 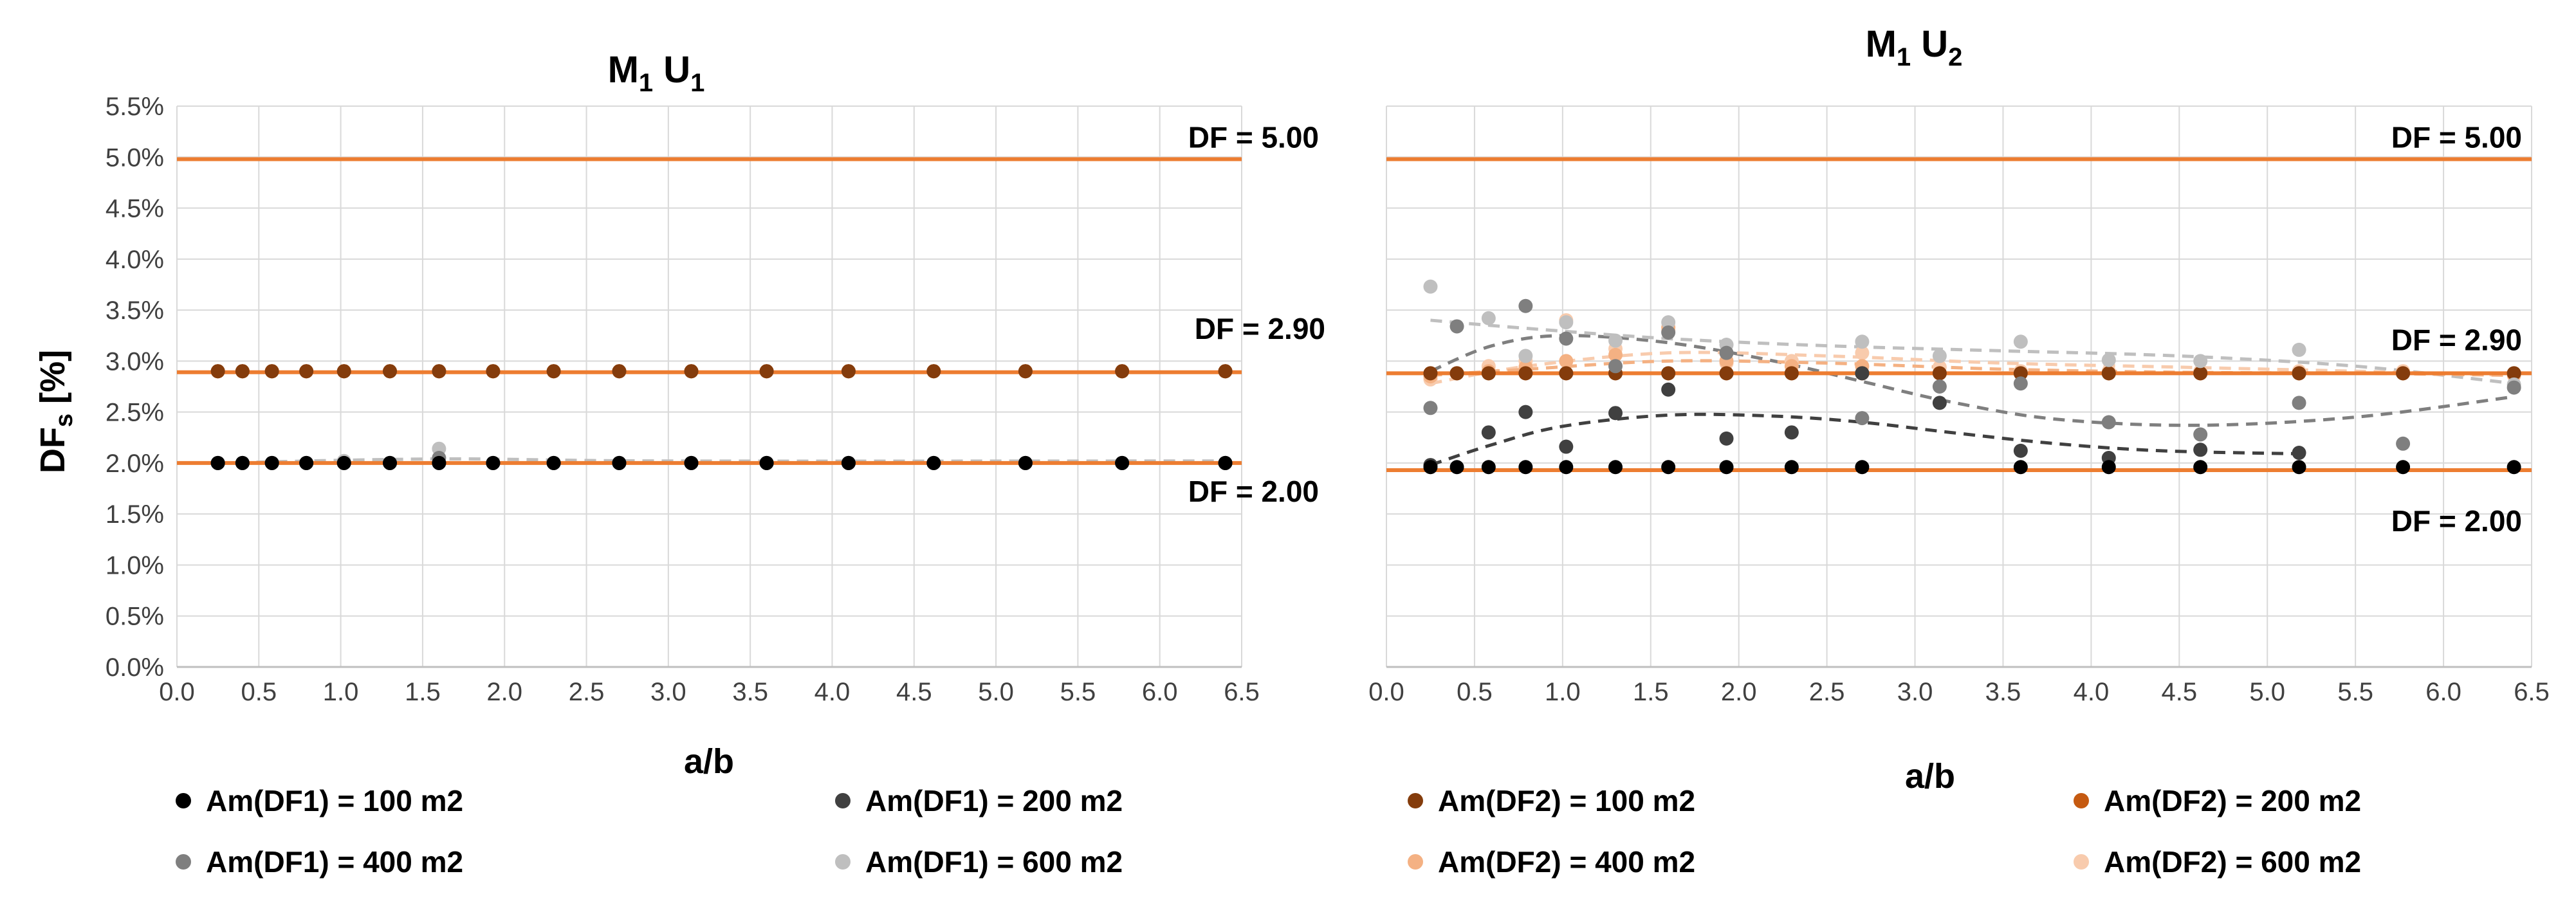 What do you see at coordinates (135, 260) in the screenshot?
I see `y-tick-label: 4.0%` at bounding box center [135, 260].